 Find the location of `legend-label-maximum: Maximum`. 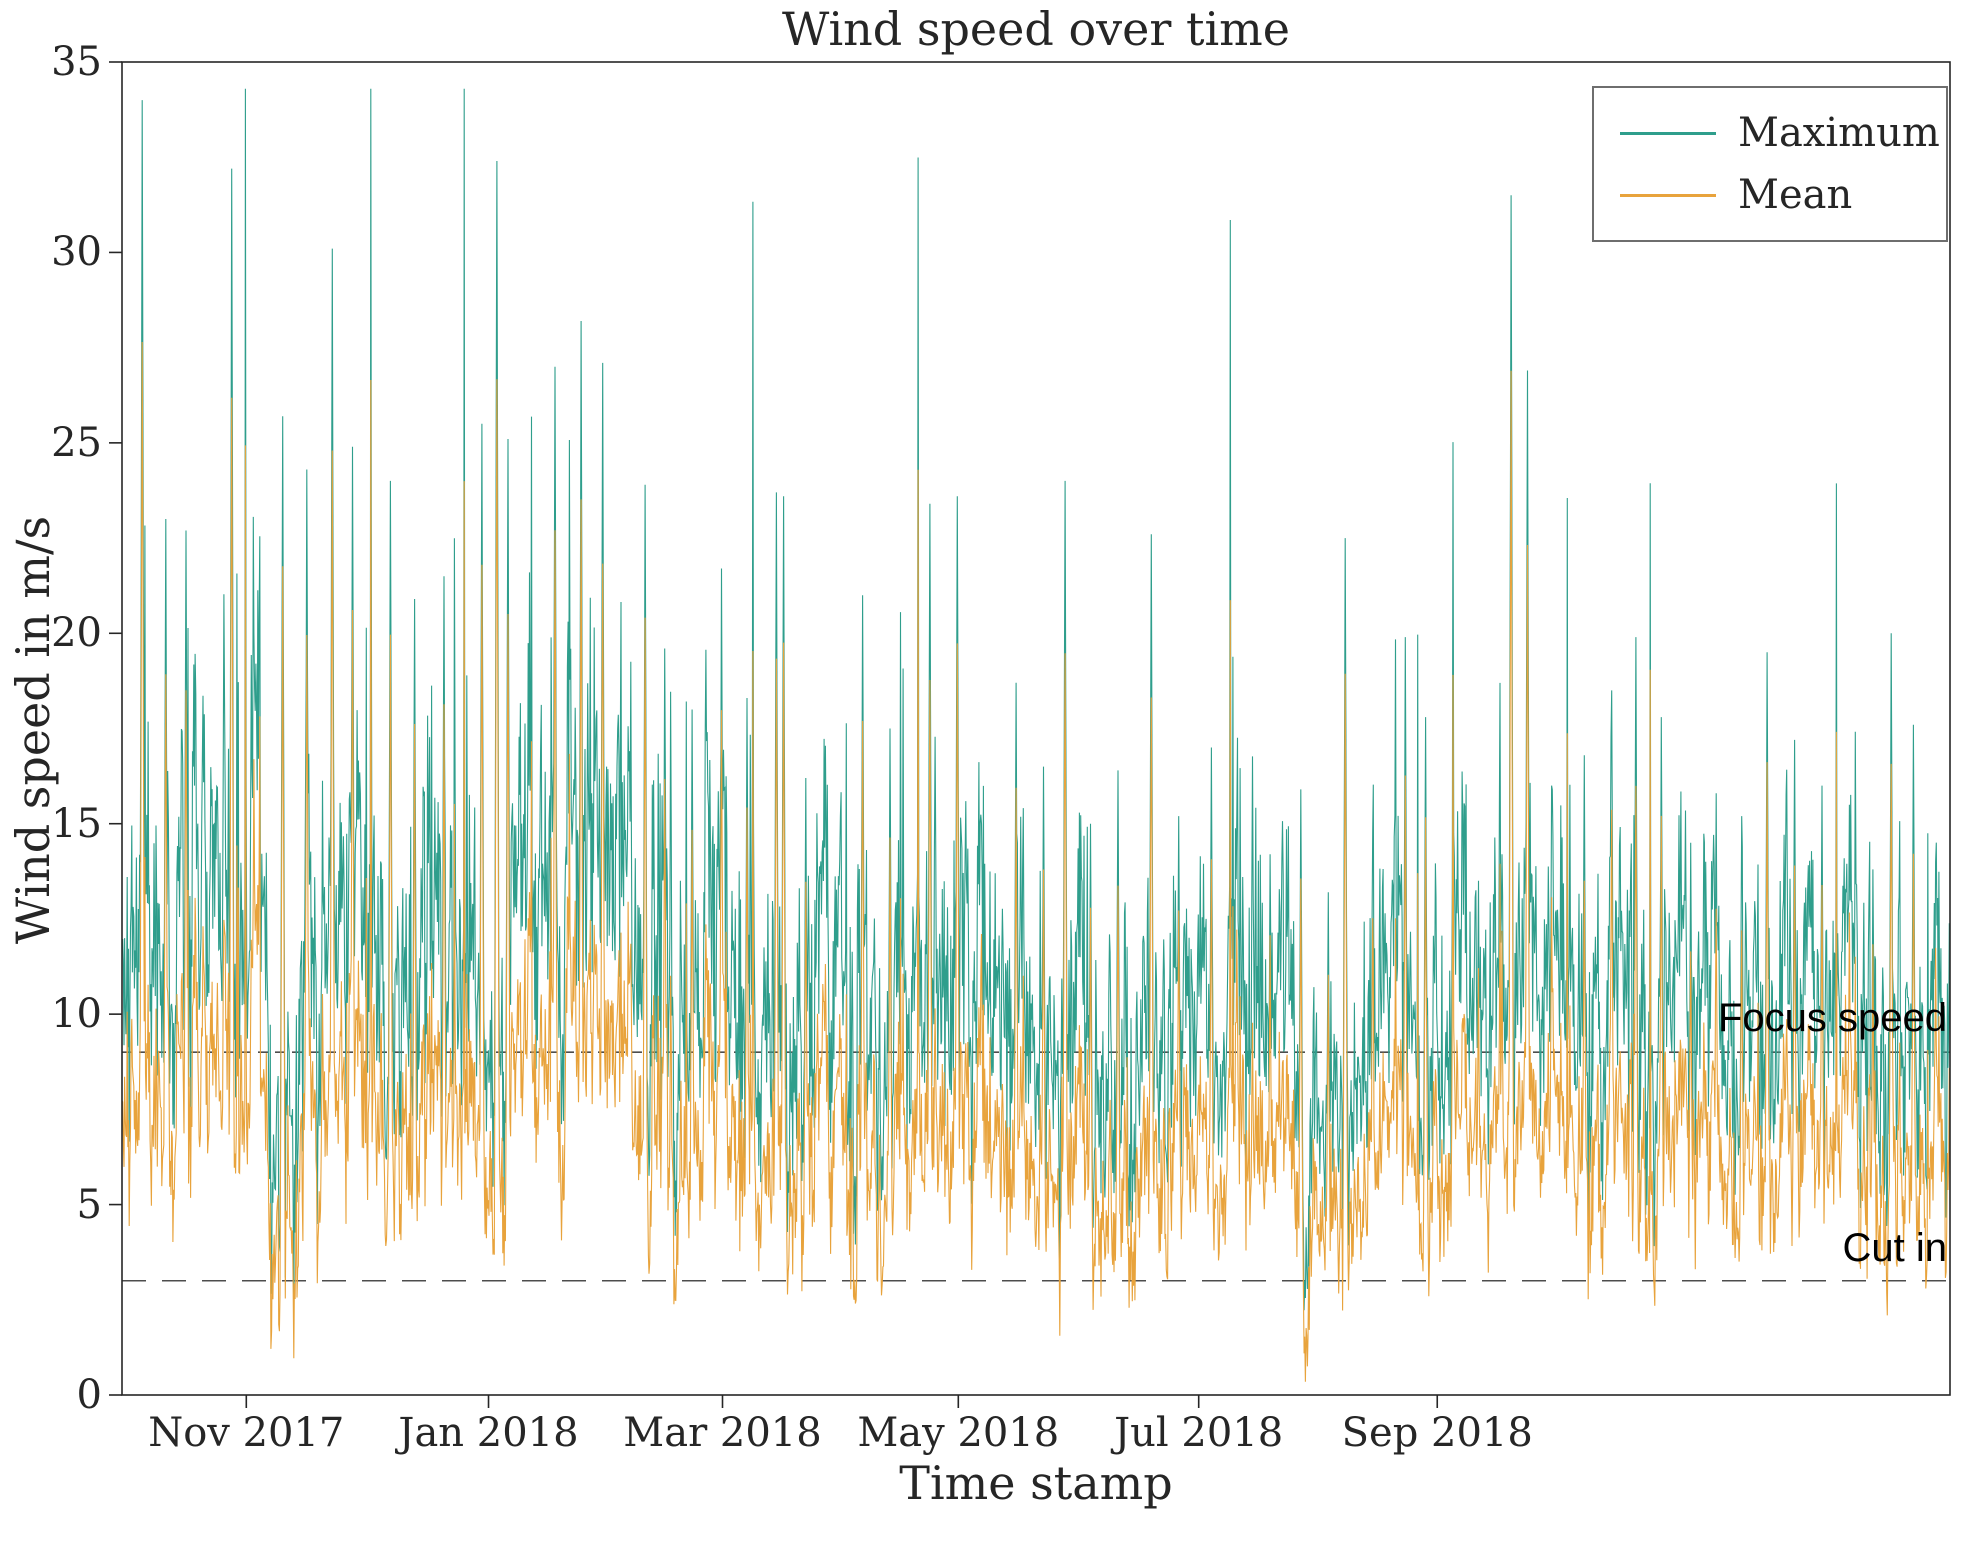

legend-label-maximum: Maximum is located at coordinates (1839, 133).